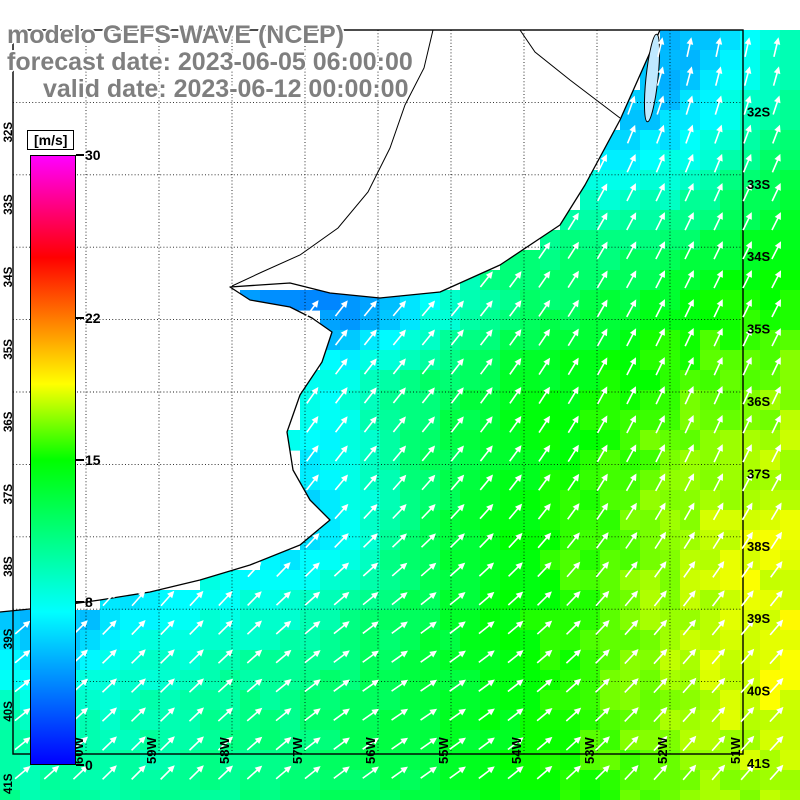 The width and height of the screenshot is (800, 800). What do you see at coordinates (93, 317) in the screenshot?
I see `colorbar-tick-value: 22` at bounding box center [93, 317].